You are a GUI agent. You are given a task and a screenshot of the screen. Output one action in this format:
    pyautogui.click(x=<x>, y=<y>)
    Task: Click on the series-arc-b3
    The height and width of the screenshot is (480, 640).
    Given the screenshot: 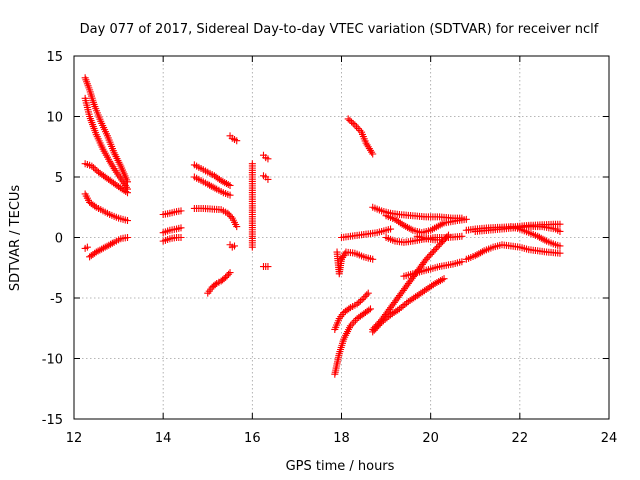 What is the action you would take?
    pyautogui.click(x=172, y=239)
    